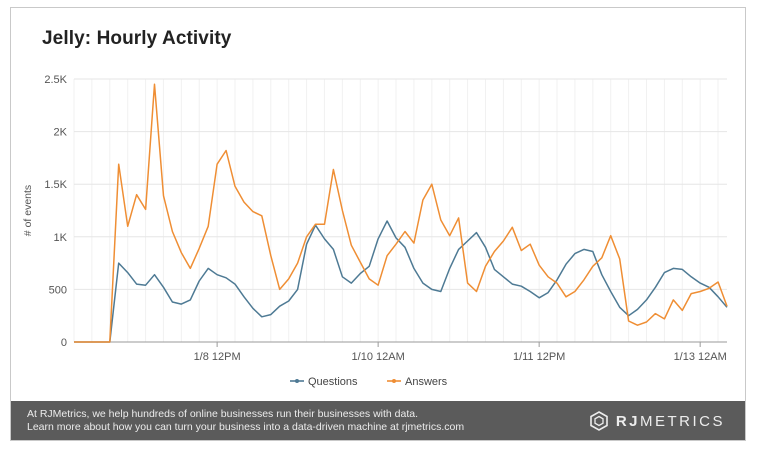  Describe the element at coordinates (28, 210) in the screenshot. I see `y-axis-label: # of events` at that location.